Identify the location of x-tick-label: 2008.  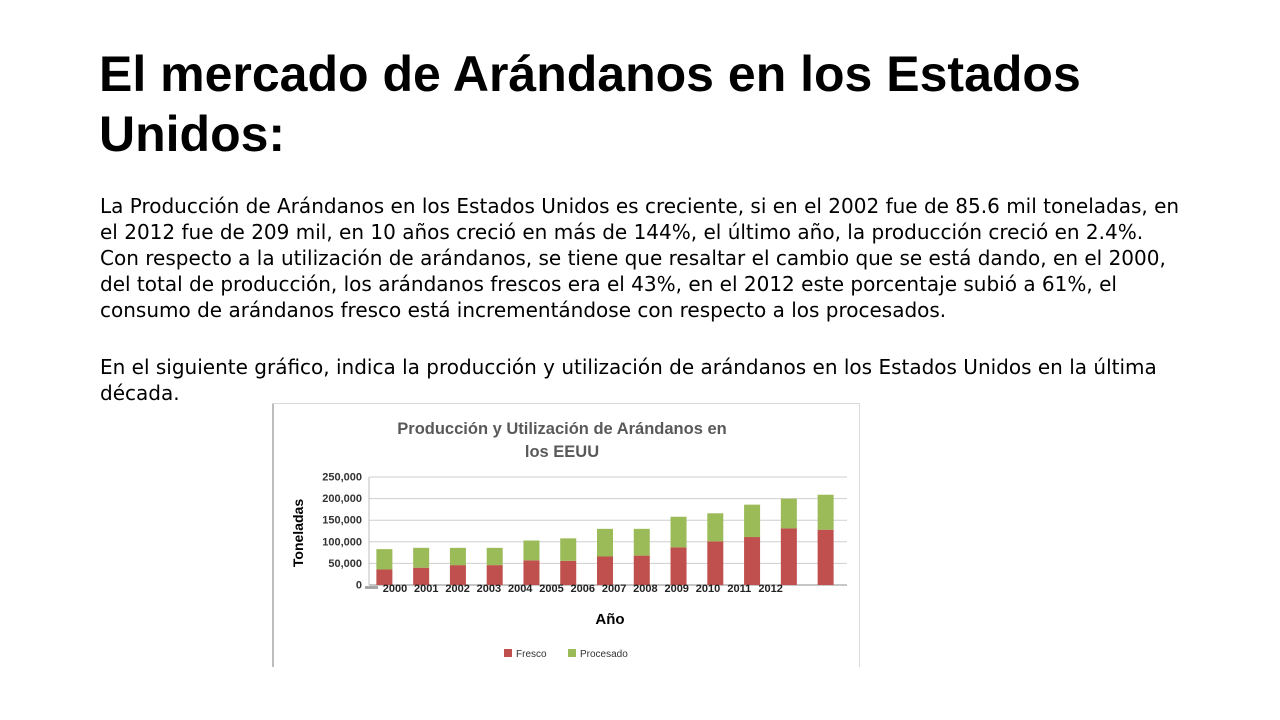
(645, 589).